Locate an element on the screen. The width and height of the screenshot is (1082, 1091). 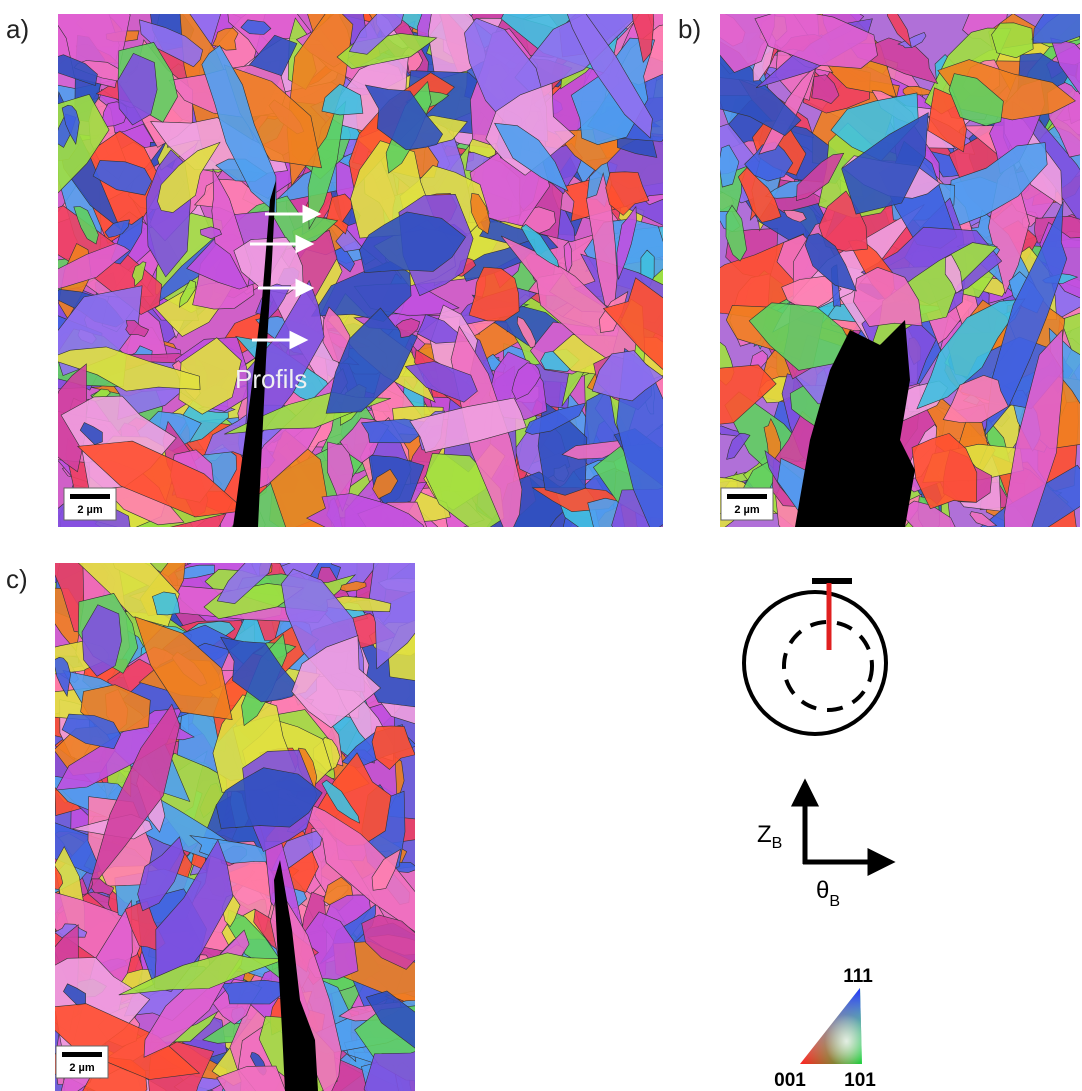
axis-label: θB is located at coordinates (828, 893).